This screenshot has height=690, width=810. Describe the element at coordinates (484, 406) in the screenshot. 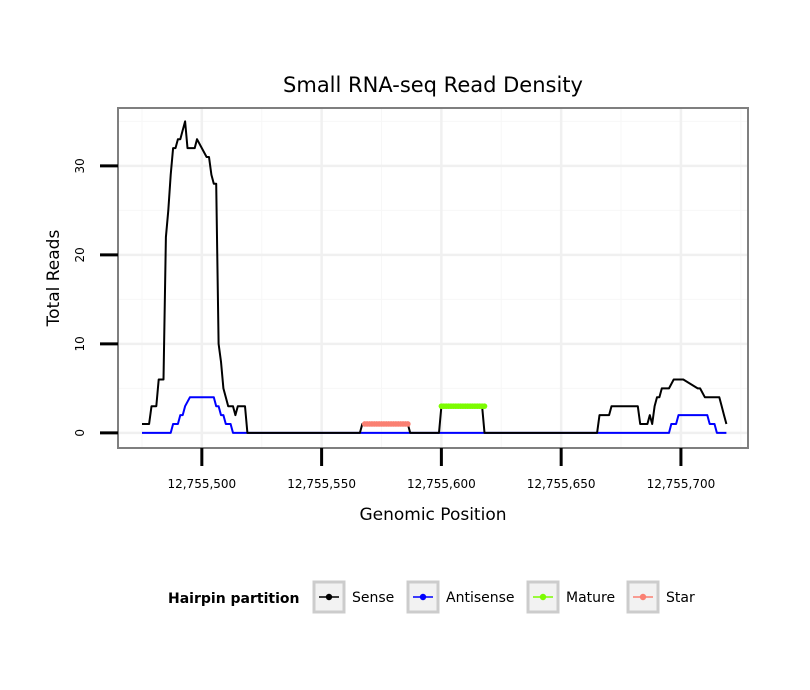

I see `series-point-mature` at that location.